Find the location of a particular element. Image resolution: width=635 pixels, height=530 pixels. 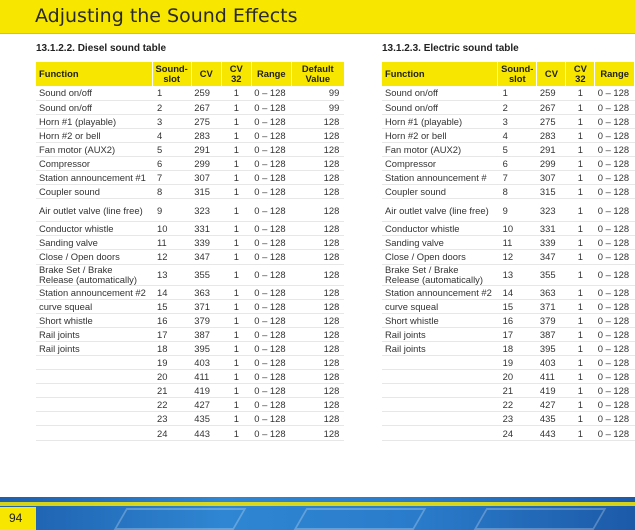

header-cv: CV is located at coordinates (206, 74).